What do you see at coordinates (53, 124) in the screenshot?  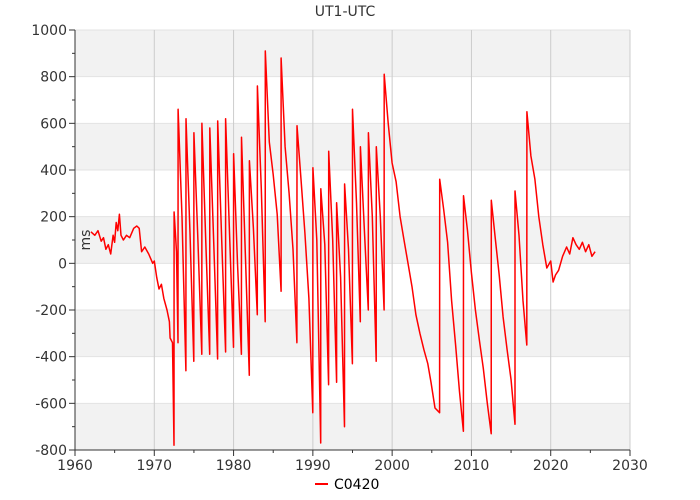 I see `y-tick-label: 600` at bounding box center [53, 124].